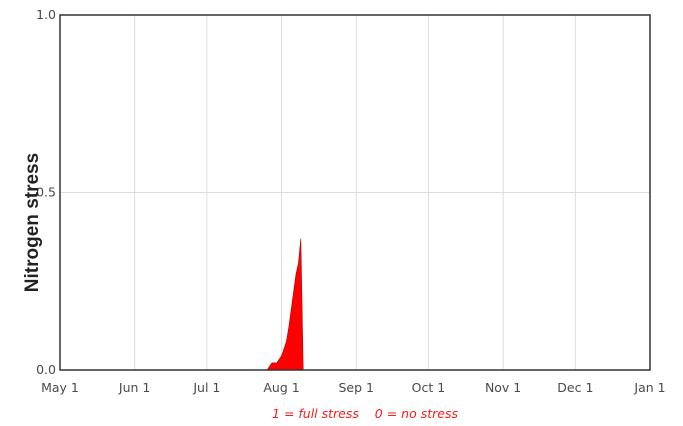 This screenshot has width=683, height=426. What do you see at coordinates (356, 387) in the screenshot?
I see `x-tick-label-4: Sep 1` at bounding box center [356, 387].